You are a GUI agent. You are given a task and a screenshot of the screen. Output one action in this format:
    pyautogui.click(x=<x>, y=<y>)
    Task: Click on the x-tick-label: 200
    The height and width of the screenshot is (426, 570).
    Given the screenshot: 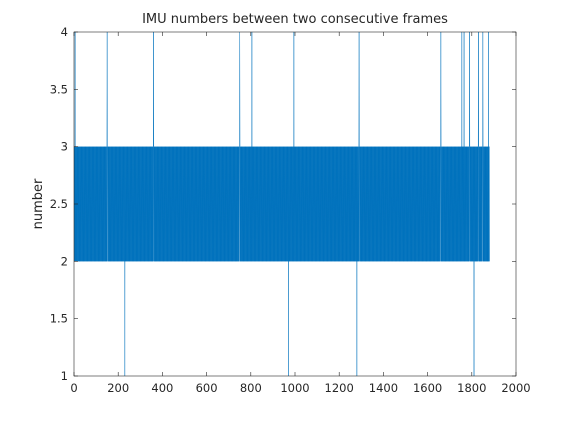 What is the action you would take?
    pyautogui.click(x=118, y=388)
    